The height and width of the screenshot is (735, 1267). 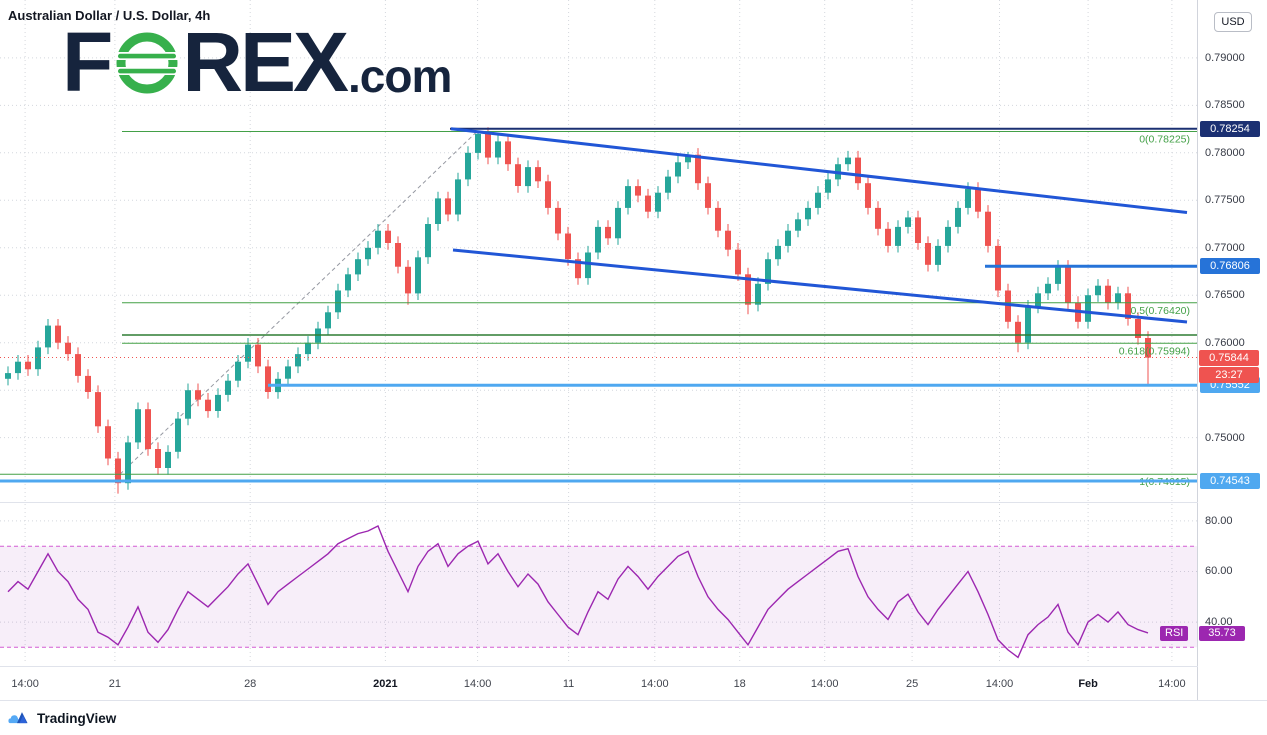 I want to click on price-tick-label: 0.77500, so click(x=1225, y=200).